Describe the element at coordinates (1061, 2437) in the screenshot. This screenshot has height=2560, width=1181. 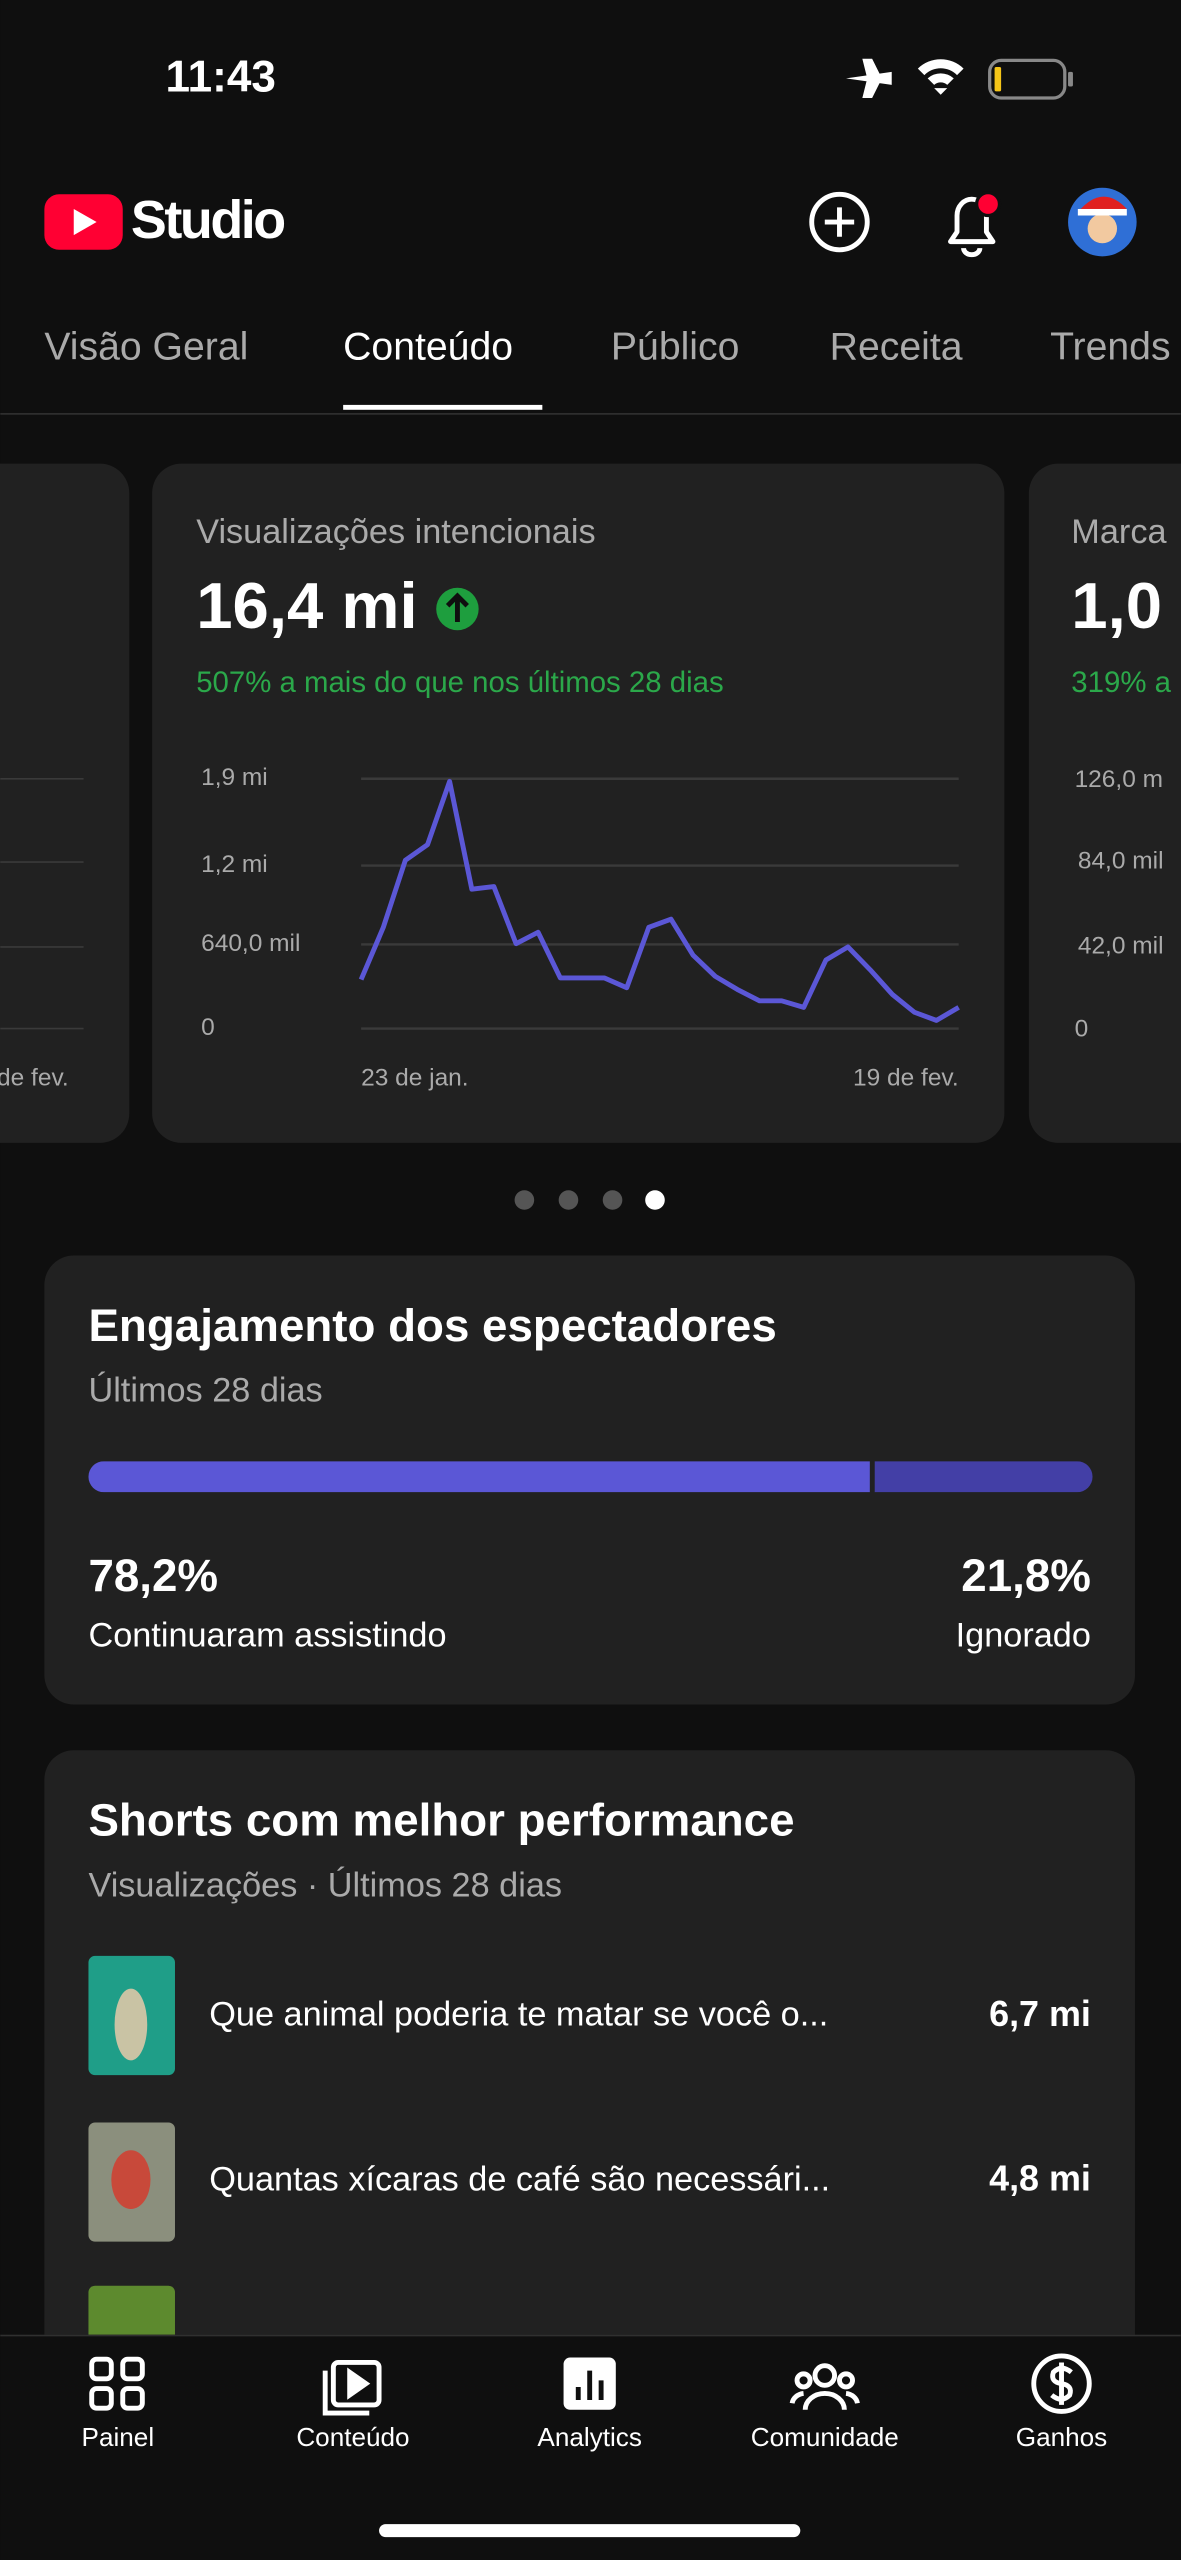
I see `nav-label: Ganhos` at that location.